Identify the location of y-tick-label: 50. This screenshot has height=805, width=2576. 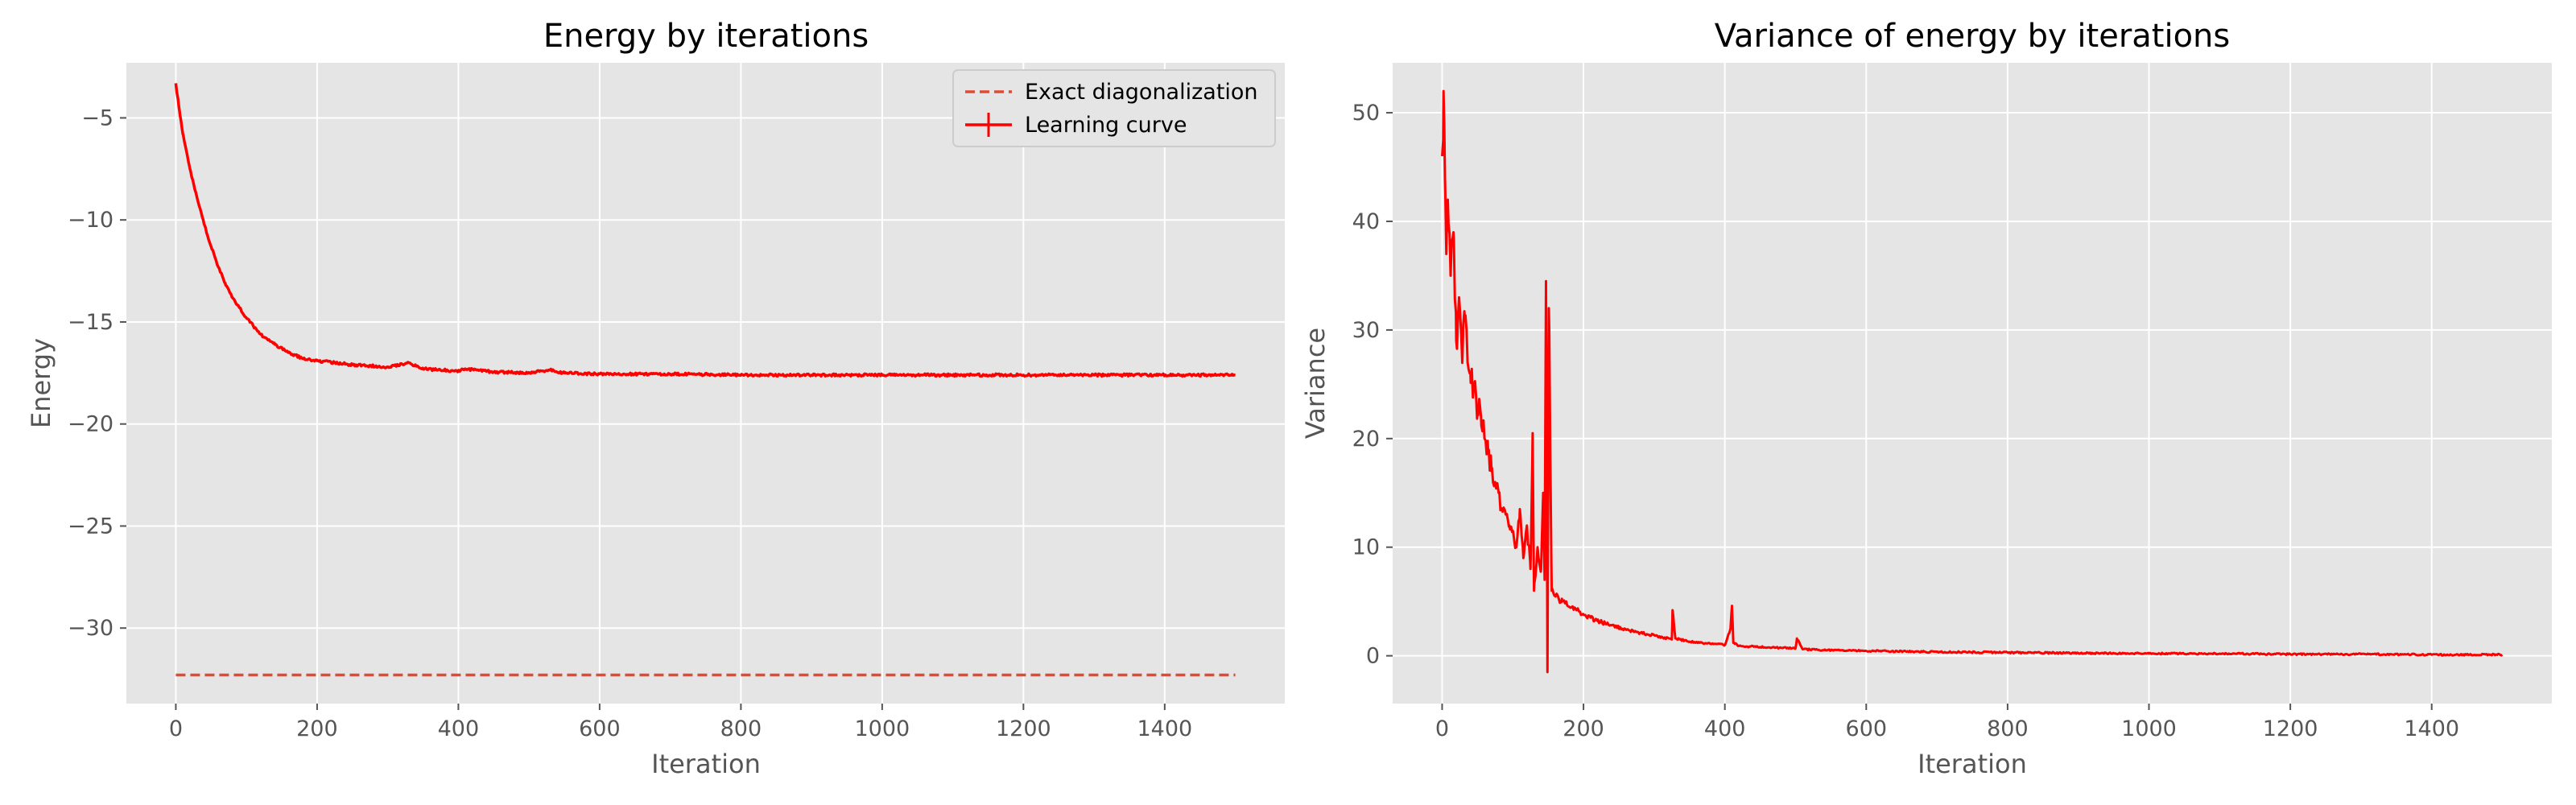
(1366, 113).